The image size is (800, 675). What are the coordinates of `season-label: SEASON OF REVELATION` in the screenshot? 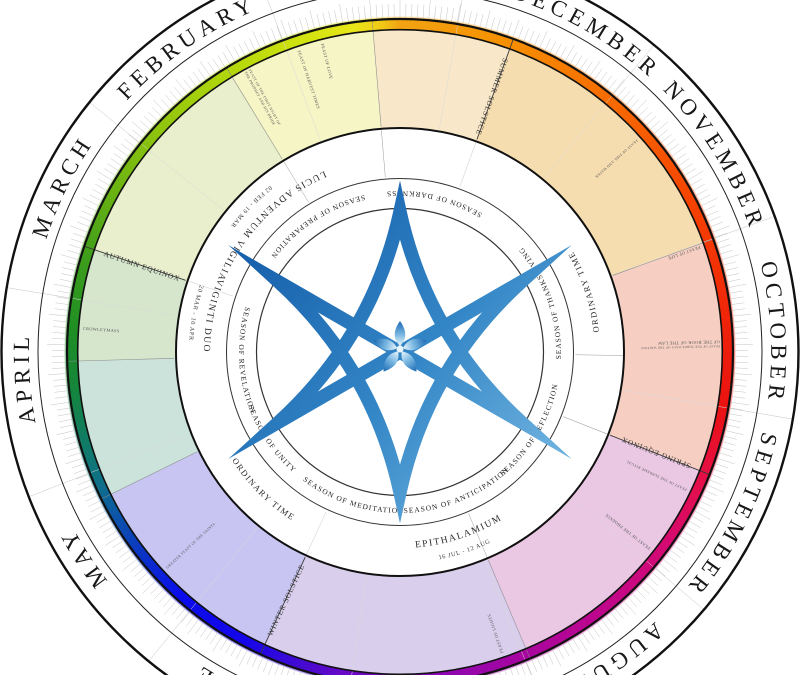 It's located at (247, 360).